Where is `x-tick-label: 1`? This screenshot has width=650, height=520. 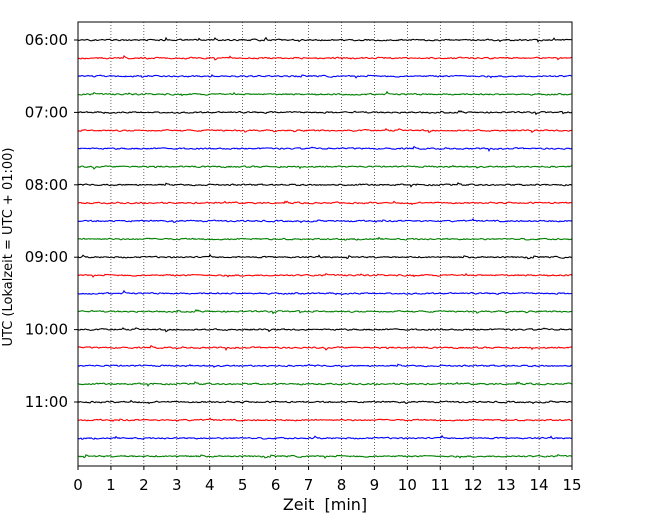
x-tick-label: 1 is located at coordinates (111, 485).